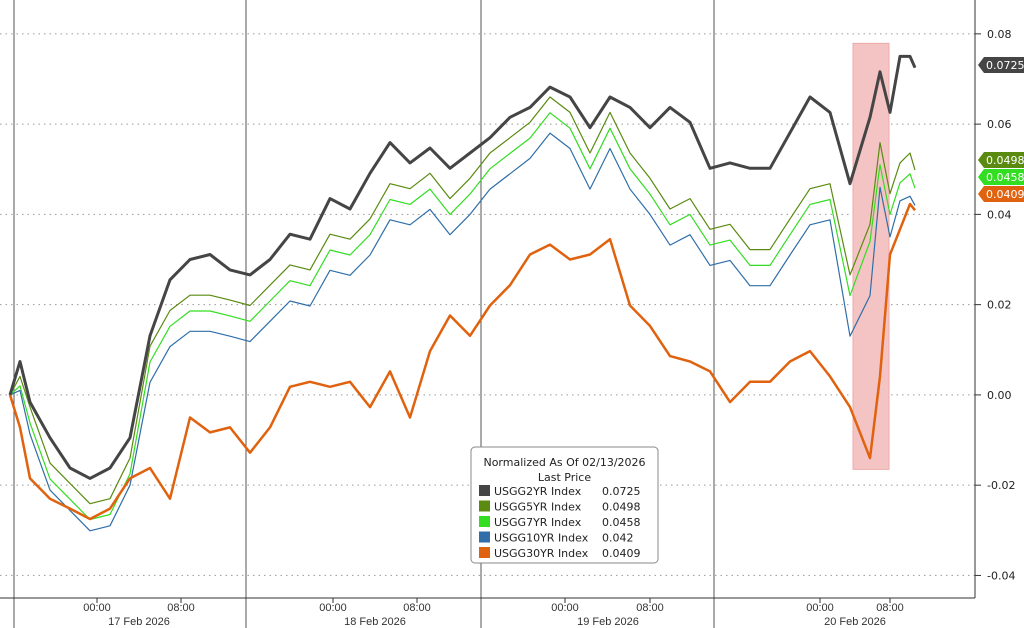 The height and width of the screenshot is (628, 1024). Describe the element at coordinates (618, 538) in the screenshot. I see `legend-value: 0.042` at that location.